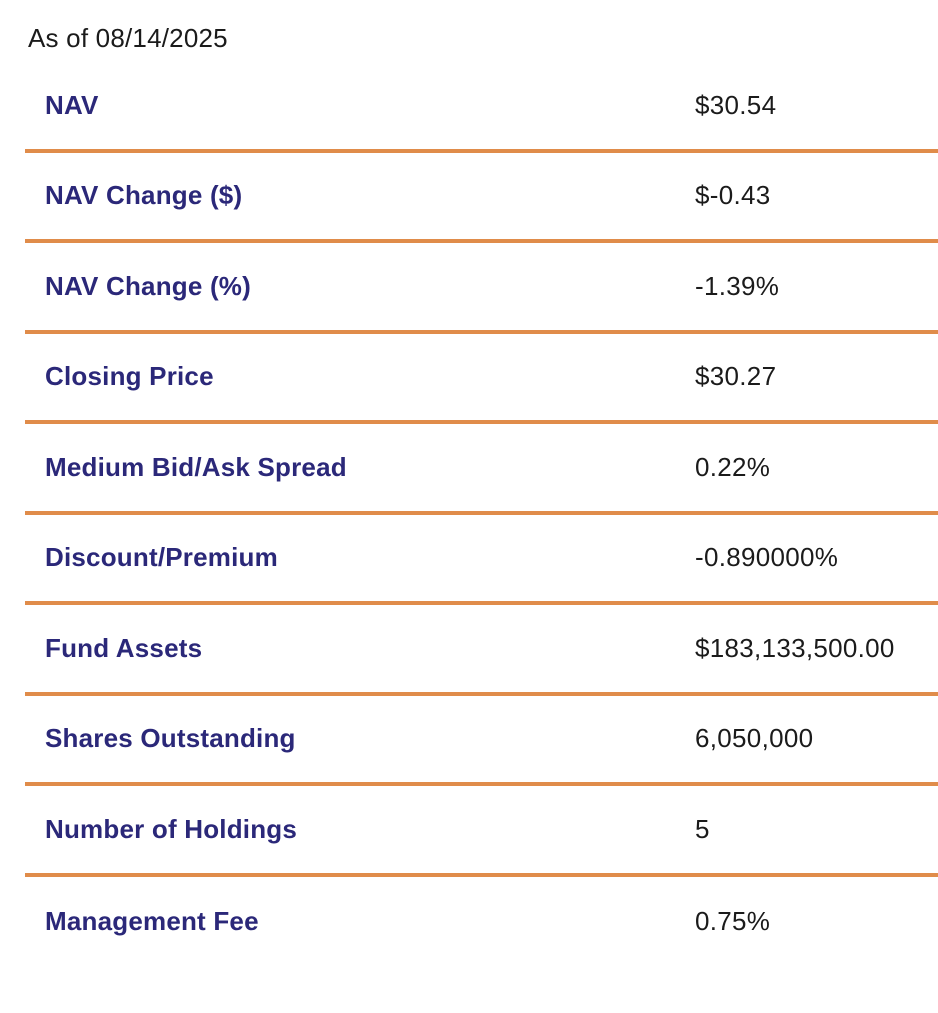 This screenshot has width=938, height=1013. Describe the element at coordinates (152, 921) in the screenshot. I see `row-label: Management Fee` at that location.